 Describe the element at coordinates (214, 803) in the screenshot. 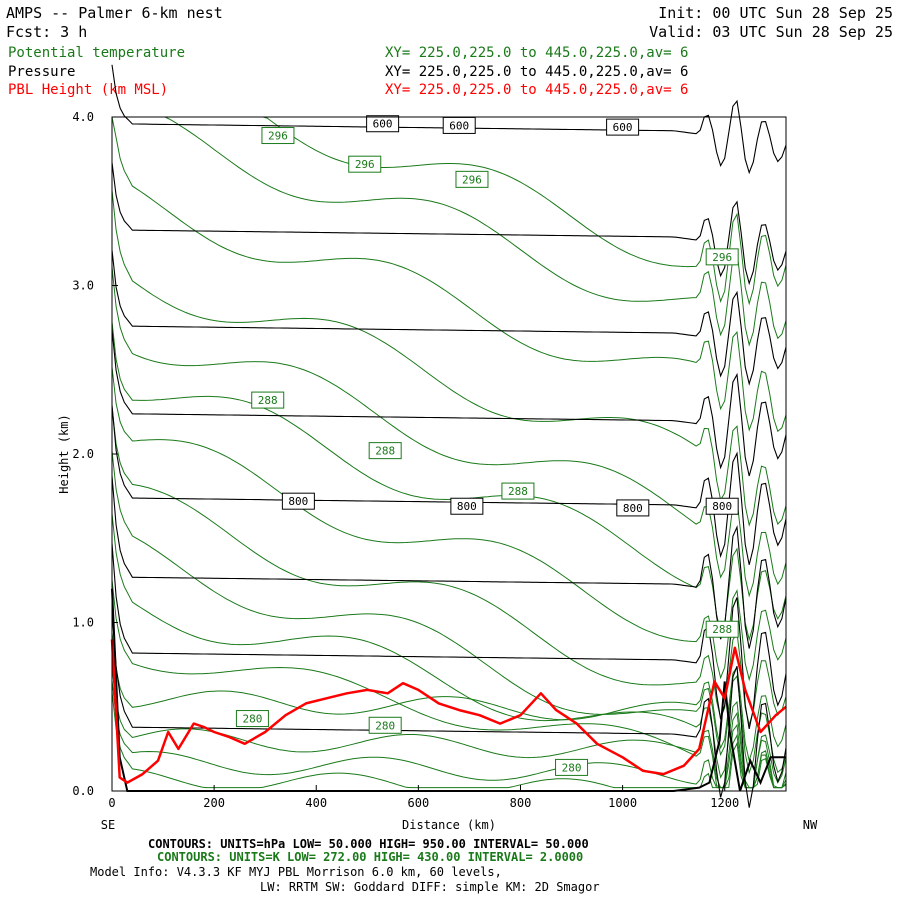

I see `x-tick-label: 200` at that location.